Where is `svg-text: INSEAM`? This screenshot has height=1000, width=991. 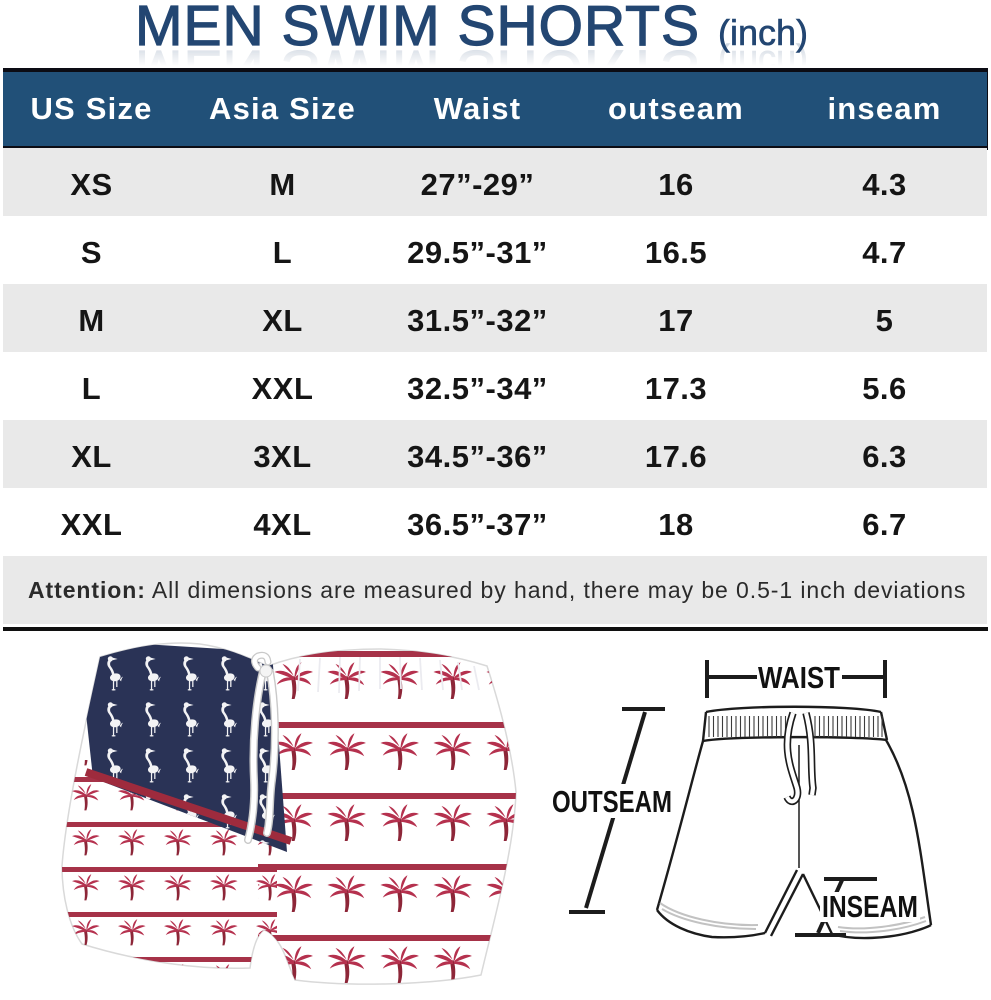
svg-text: INSEAM is located at coordinates (870, 906).